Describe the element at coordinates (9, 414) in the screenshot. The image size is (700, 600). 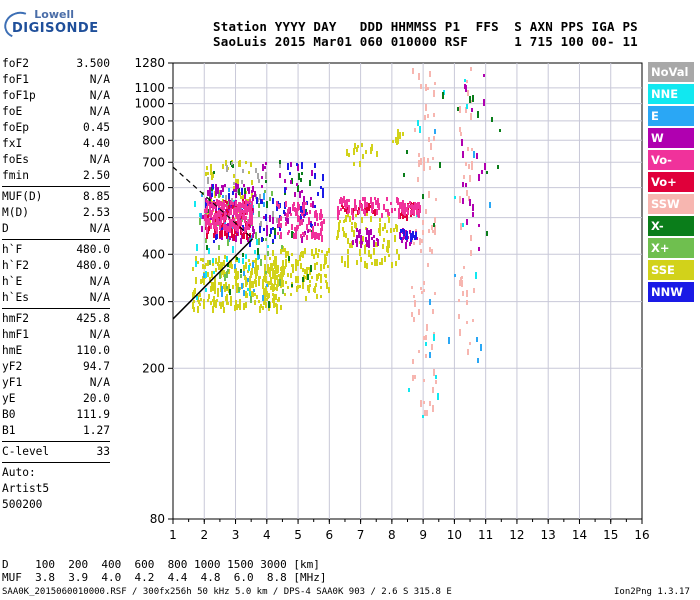
I see `param-label: B0` at that location.